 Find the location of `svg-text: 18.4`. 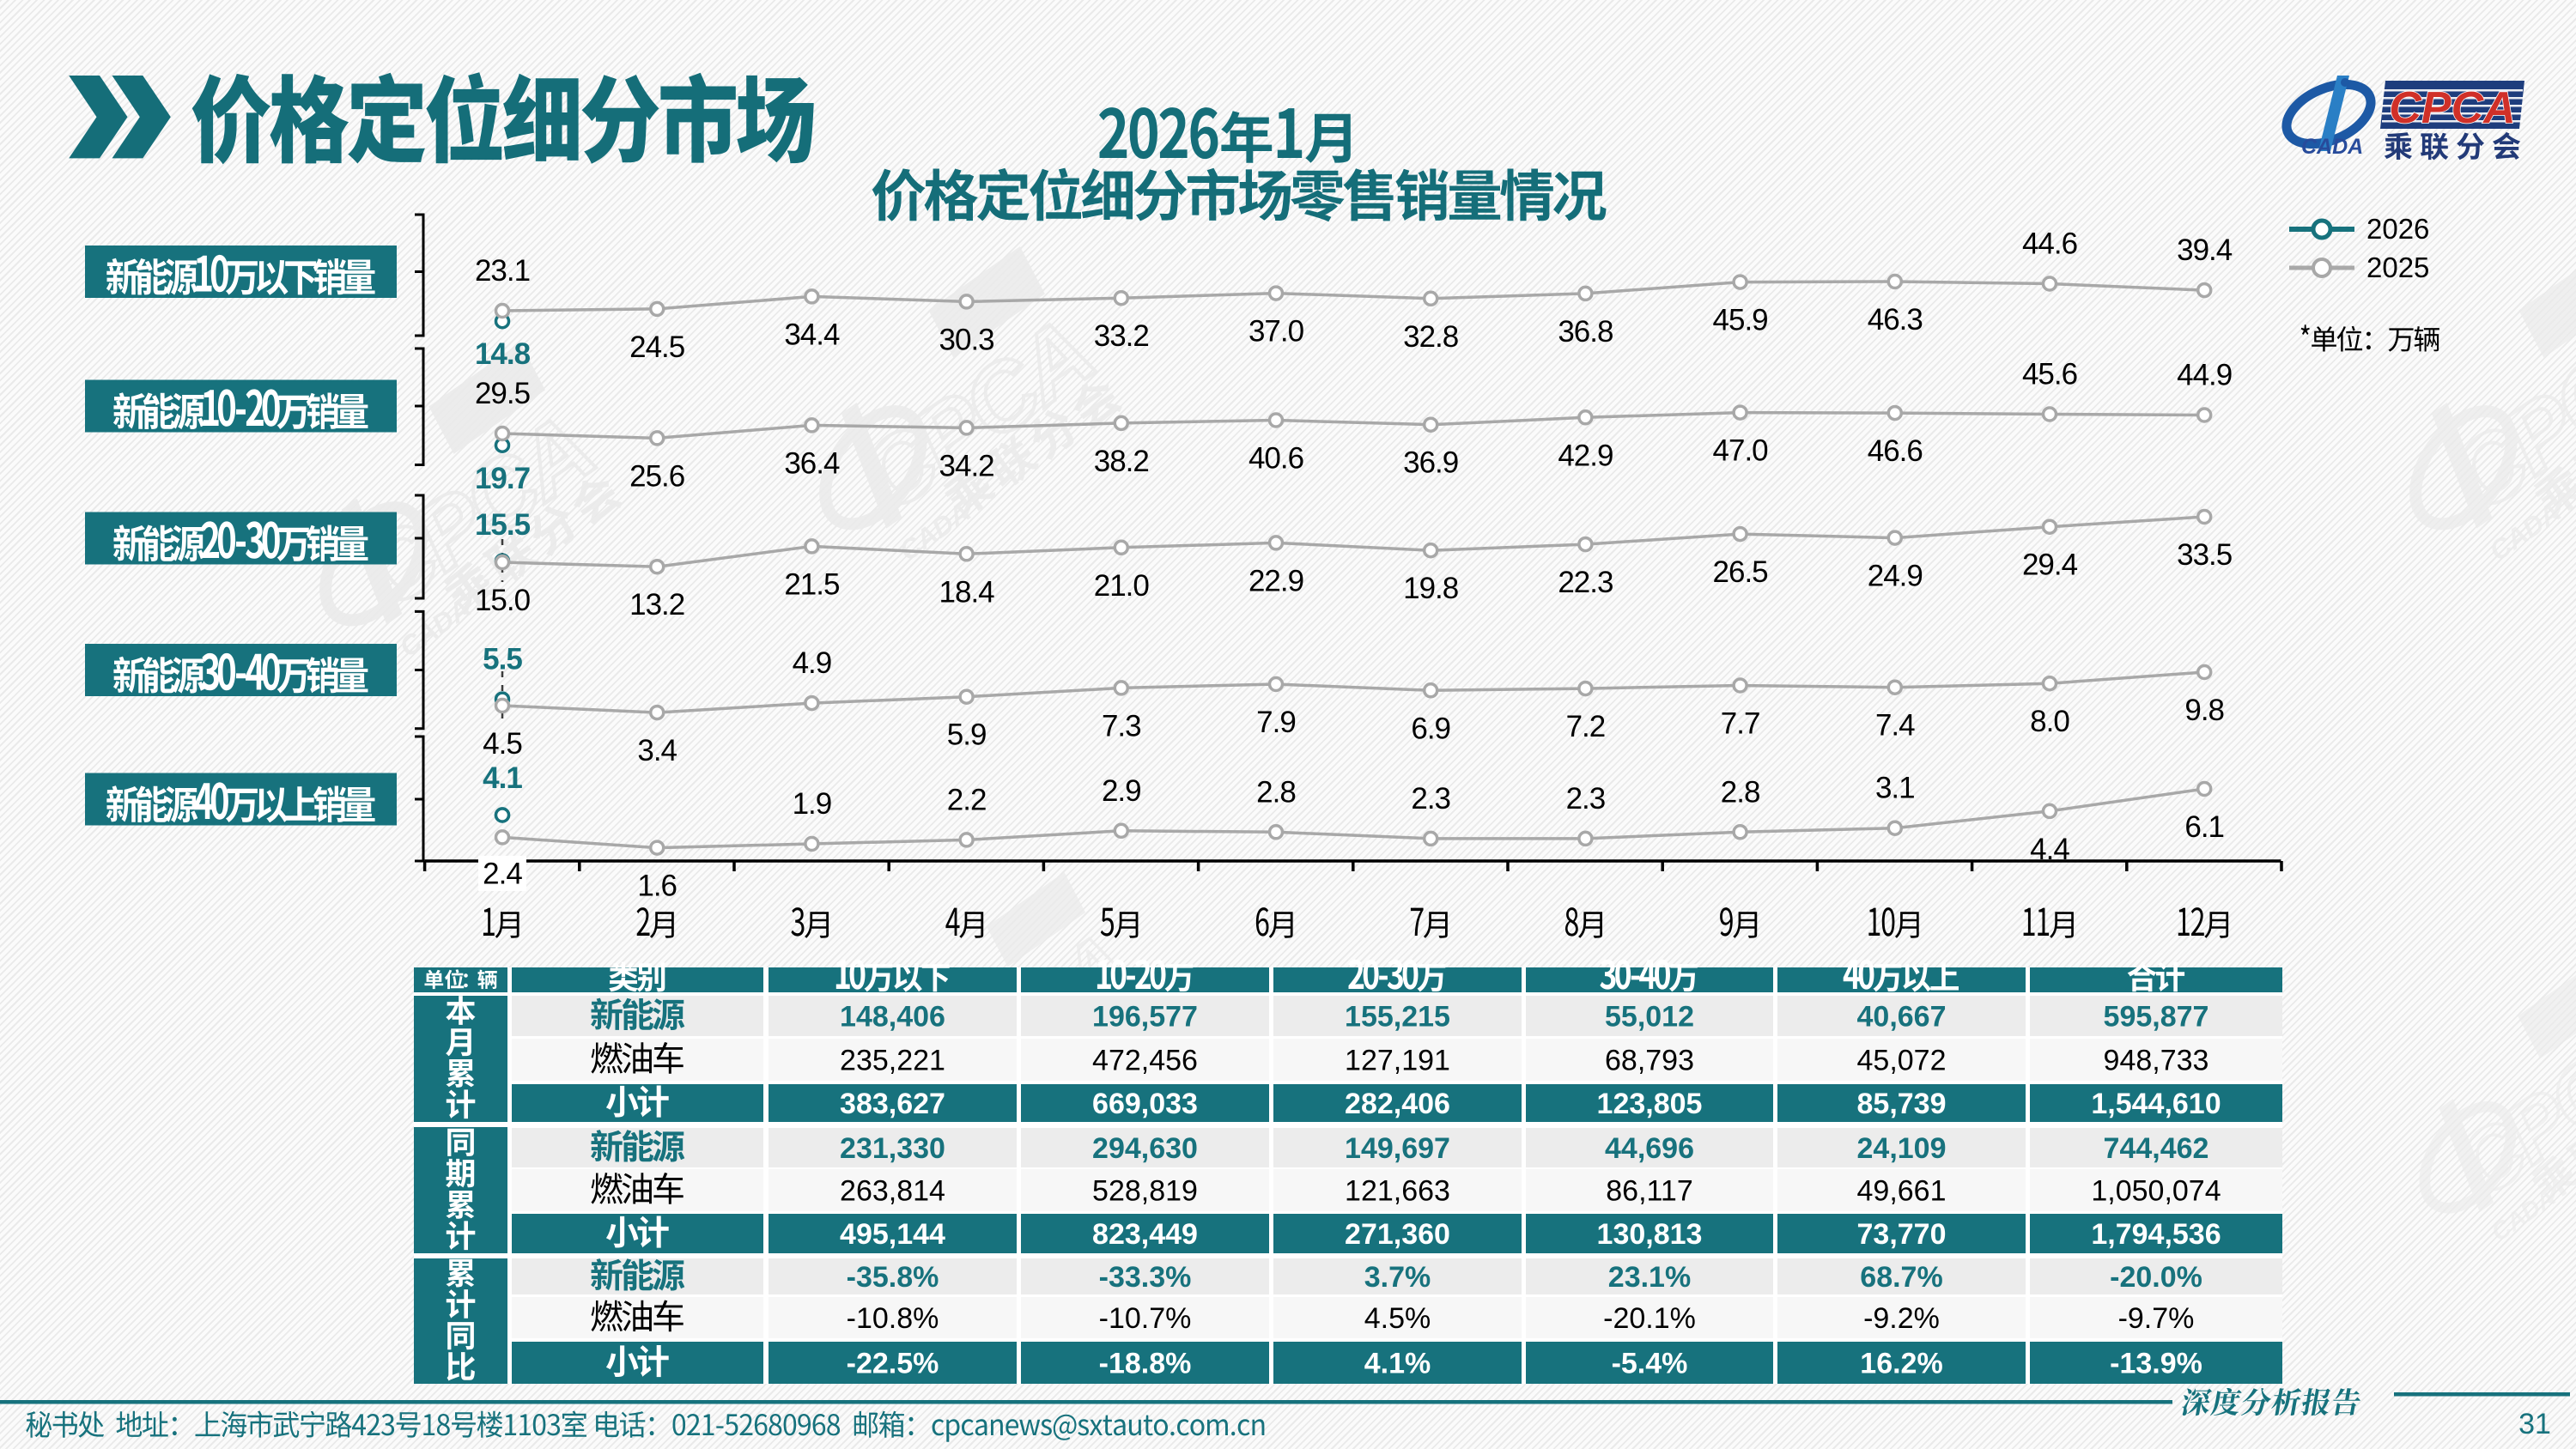

svg-text: 18.4 is located at coordinates (967, 592).